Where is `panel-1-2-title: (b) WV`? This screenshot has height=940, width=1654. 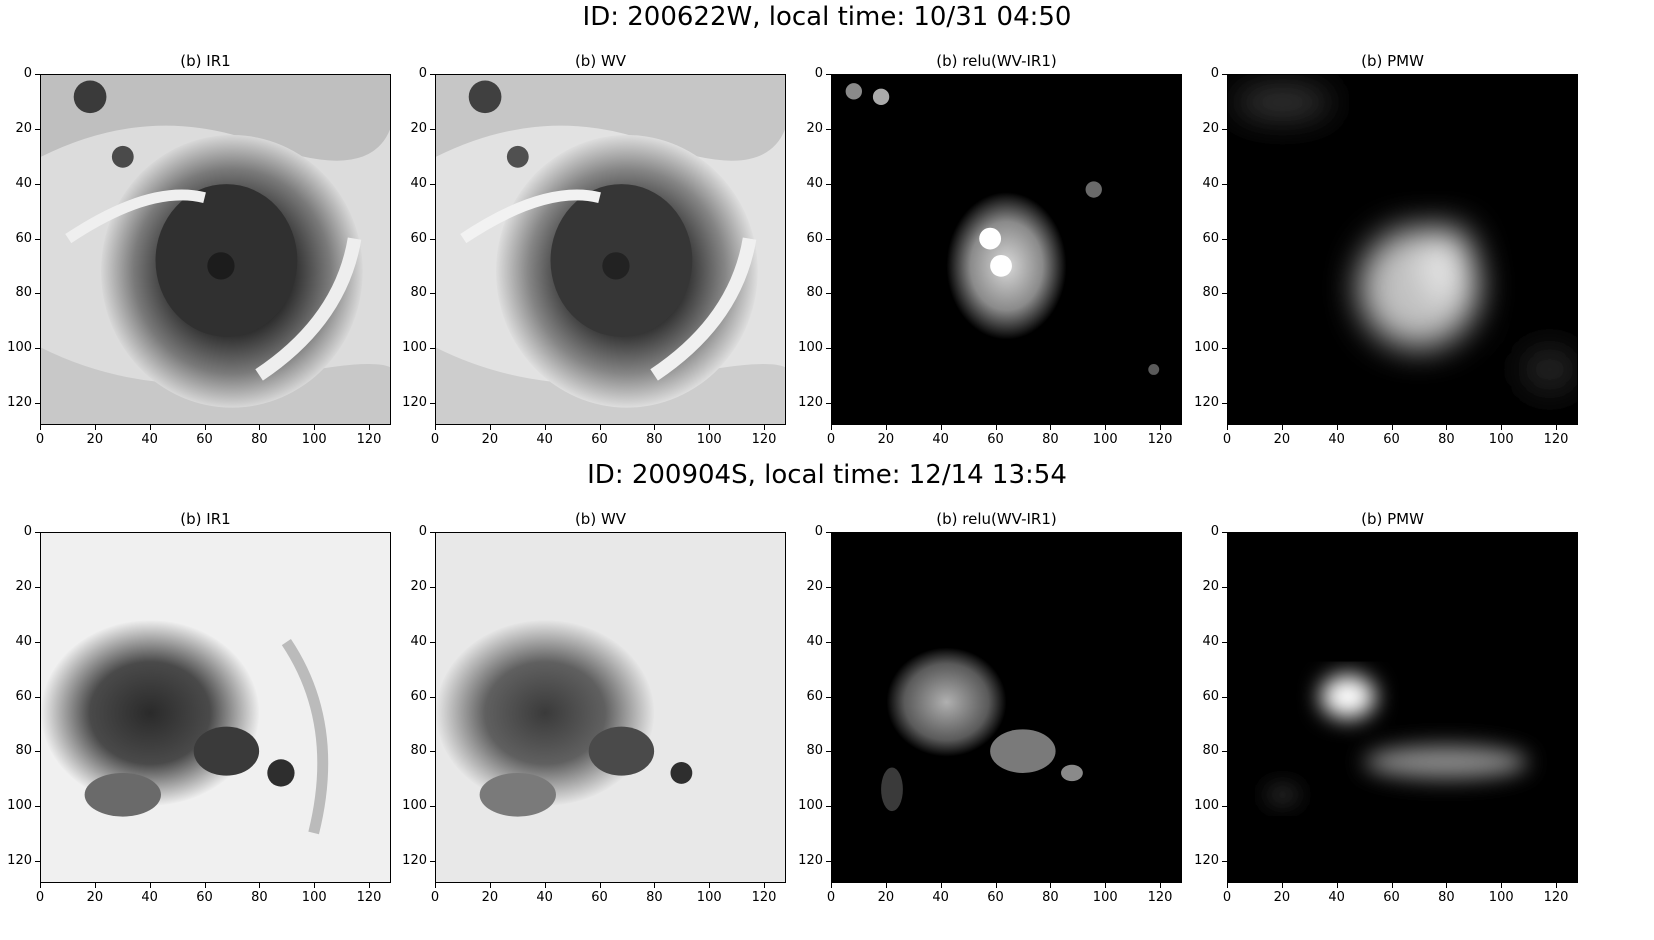
panel-1-2-title: (b) WV is located at coordinates (600, 61).